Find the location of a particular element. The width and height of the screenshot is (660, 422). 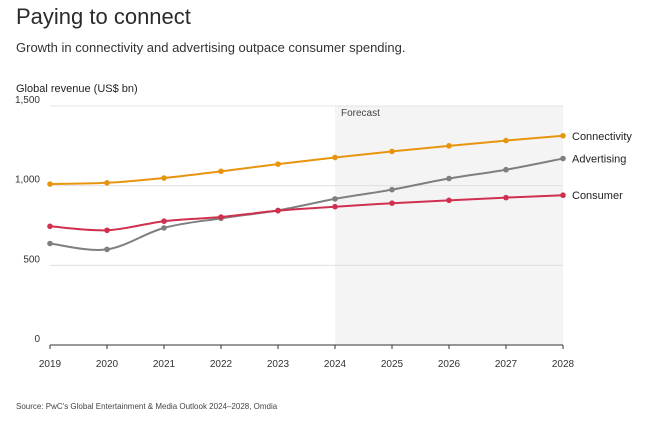

x-tick-label: 2023 is located at coordinates (278, 364).